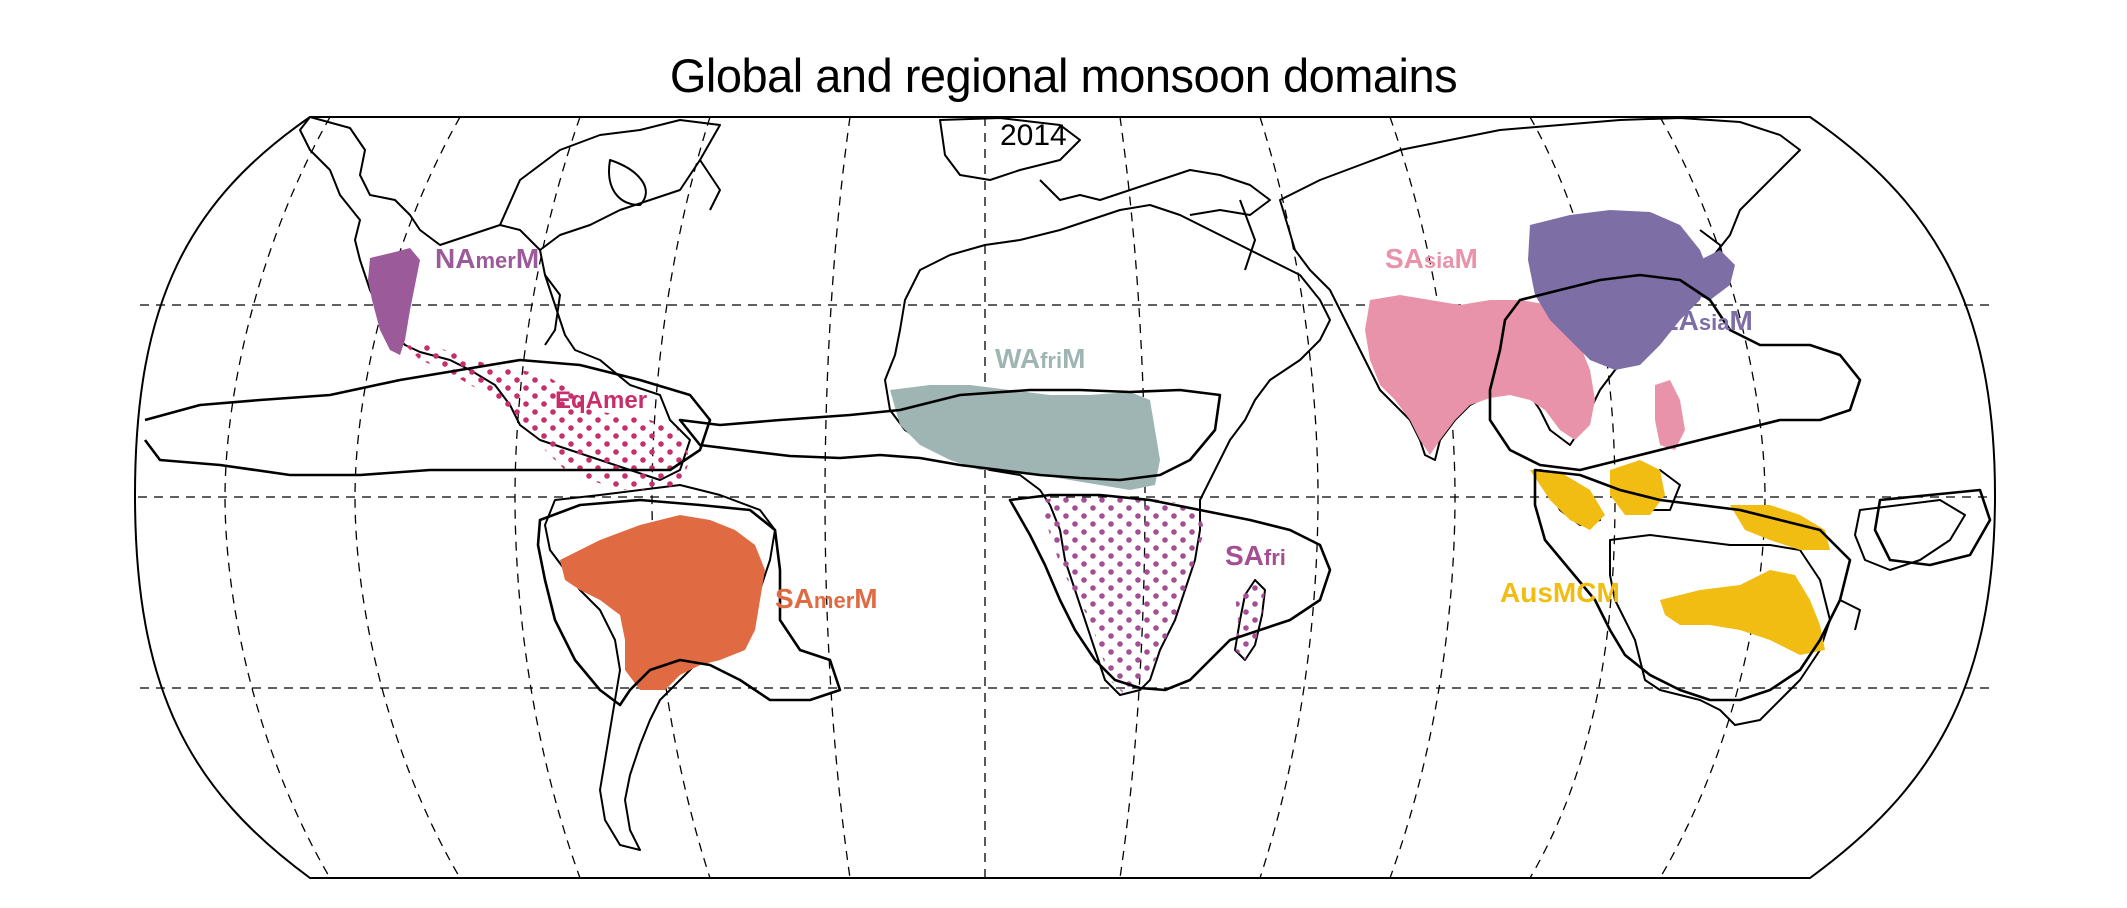 The height and width of the screenshot is (908, 2127). What do you see at coordinates (826, 598) in the screenshot?
I see `label-samerm: SAmerM` at bounding box center [826, 598].